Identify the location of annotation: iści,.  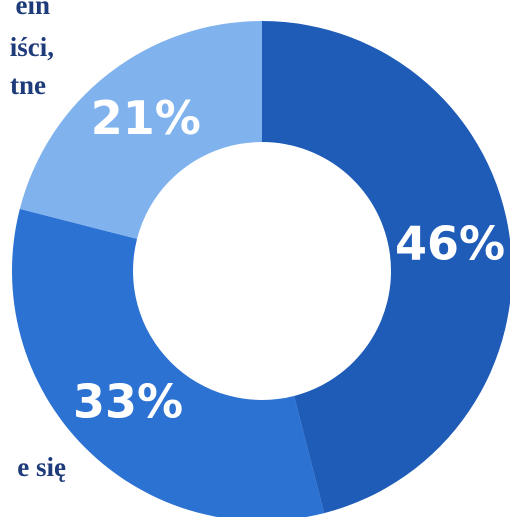
(32, 47).